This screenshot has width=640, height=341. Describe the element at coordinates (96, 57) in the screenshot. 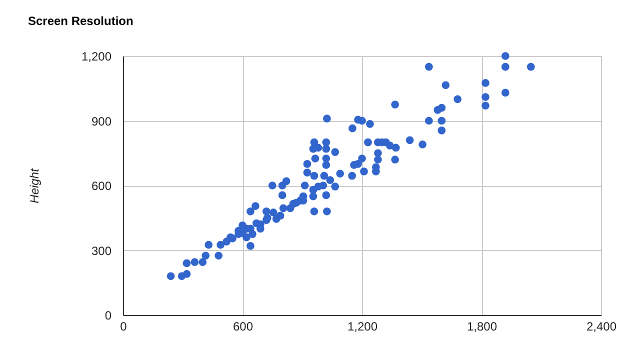

I see `y-tick-label: 1,200` at that location.